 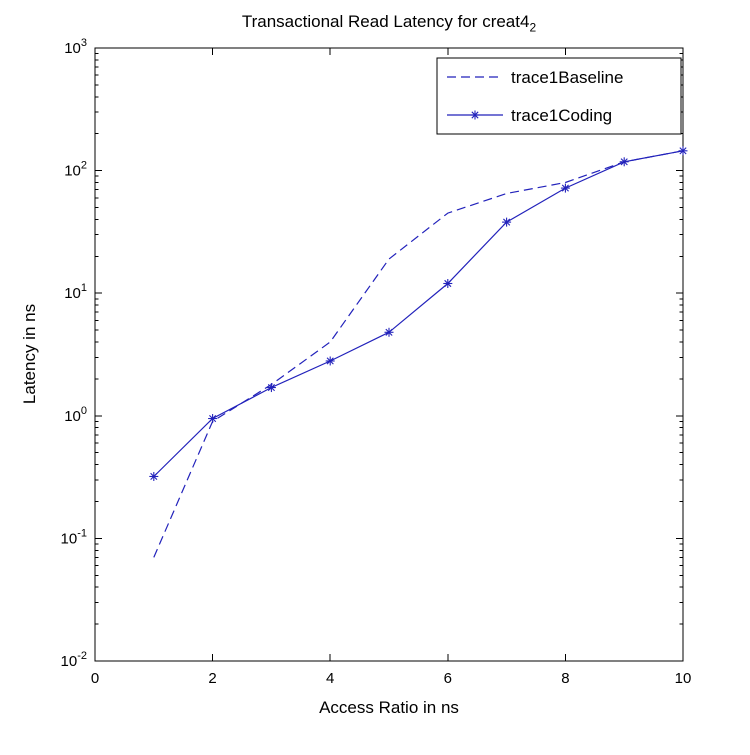 I want to click on x-tick-label: 6, so click(x=448, y=678).